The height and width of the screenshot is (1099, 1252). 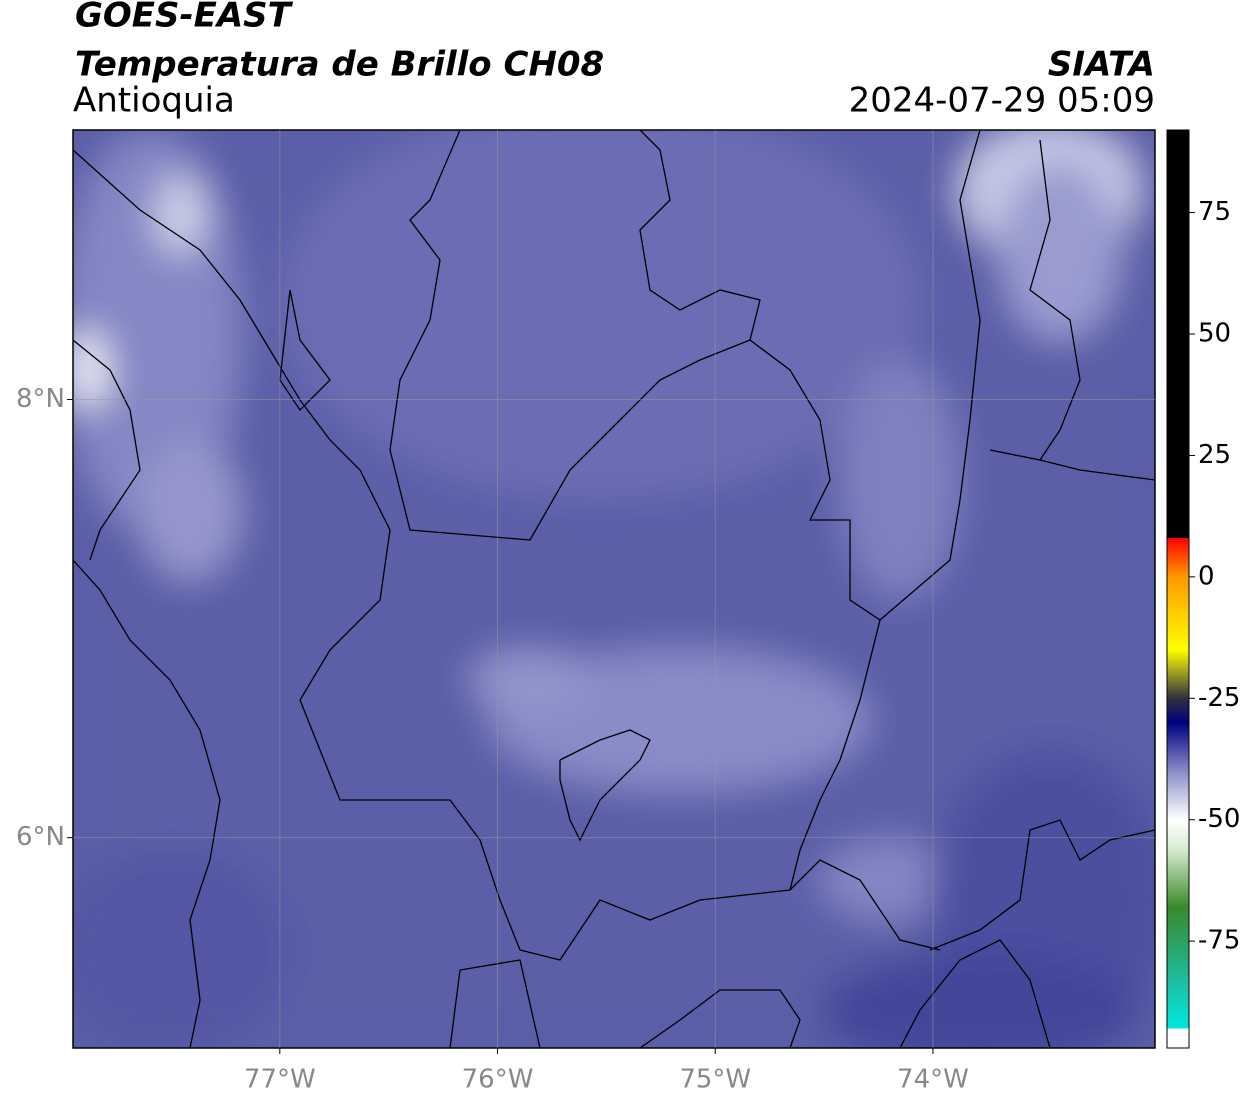 I want to click on y-tick-label: 8°N, so click(x=40, y=399).